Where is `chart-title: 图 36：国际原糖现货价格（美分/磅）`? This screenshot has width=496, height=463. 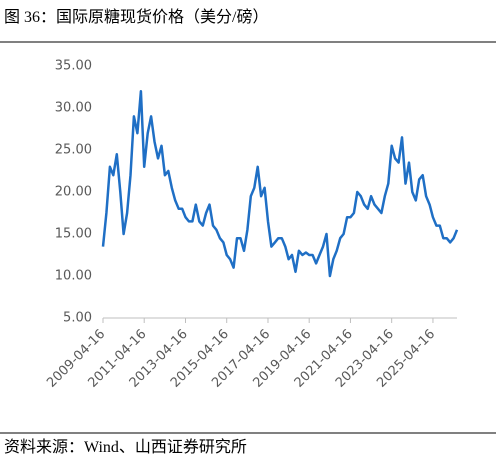
chart-title: 图 36：国际原糖现货价格（美分/磅） is located at coordinates (136, 17).